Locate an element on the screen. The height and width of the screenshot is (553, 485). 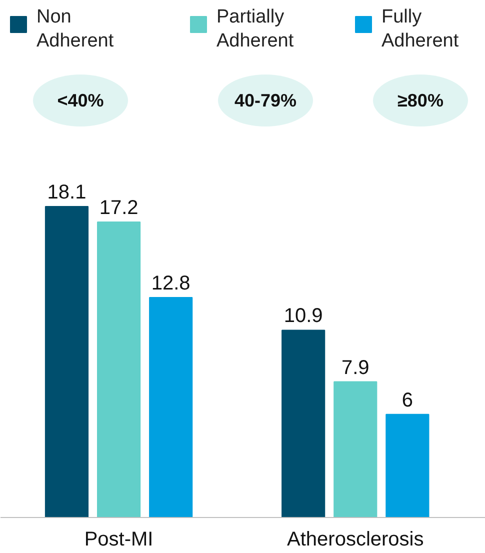
legend-label: Partially Adherent is located at coordinates (255, 29).